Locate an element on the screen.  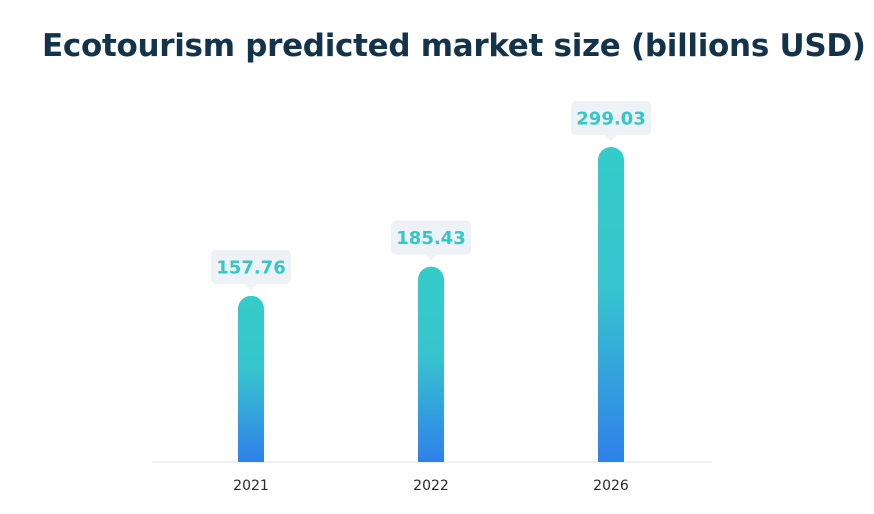
bar-2021 is located at coordinates (251, 378).